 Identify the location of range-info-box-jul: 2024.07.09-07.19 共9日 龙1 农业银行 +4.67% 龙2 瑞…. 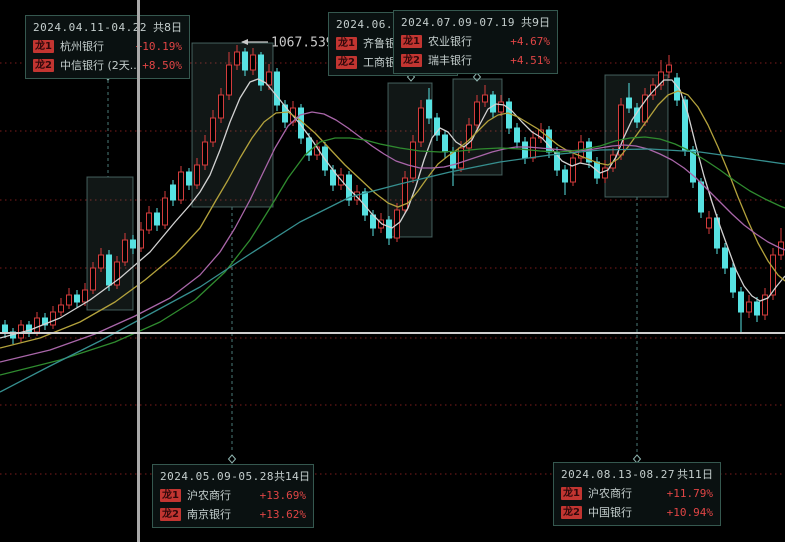
(475, 42).